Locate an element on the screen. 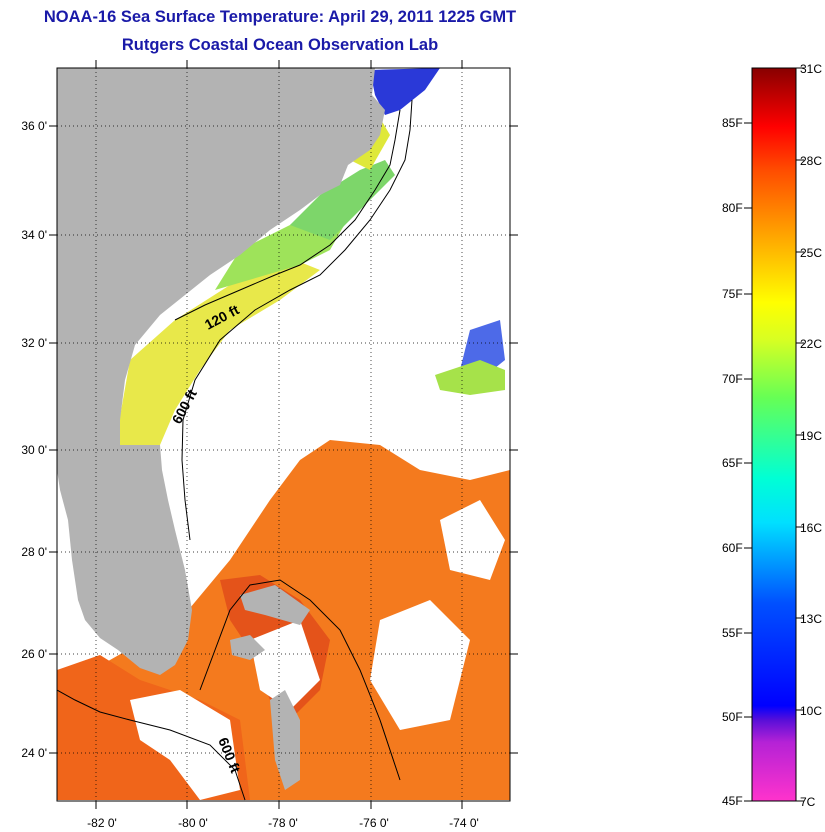  colorbar-gradient is located at coordinates (774, 434).